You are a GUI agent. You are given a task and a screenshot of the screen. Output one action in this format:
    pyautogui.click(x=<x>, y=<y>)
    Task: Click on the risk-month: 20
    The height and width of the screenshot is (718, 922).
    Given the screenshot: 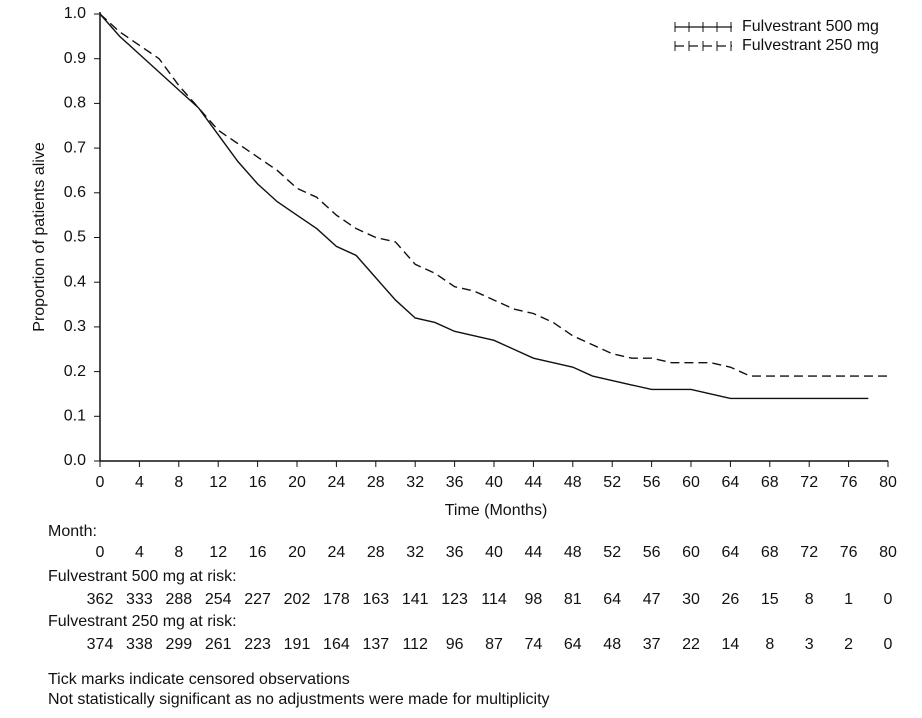 What is the action you would take?
    pyautogui.click(x=297, y=552)
    